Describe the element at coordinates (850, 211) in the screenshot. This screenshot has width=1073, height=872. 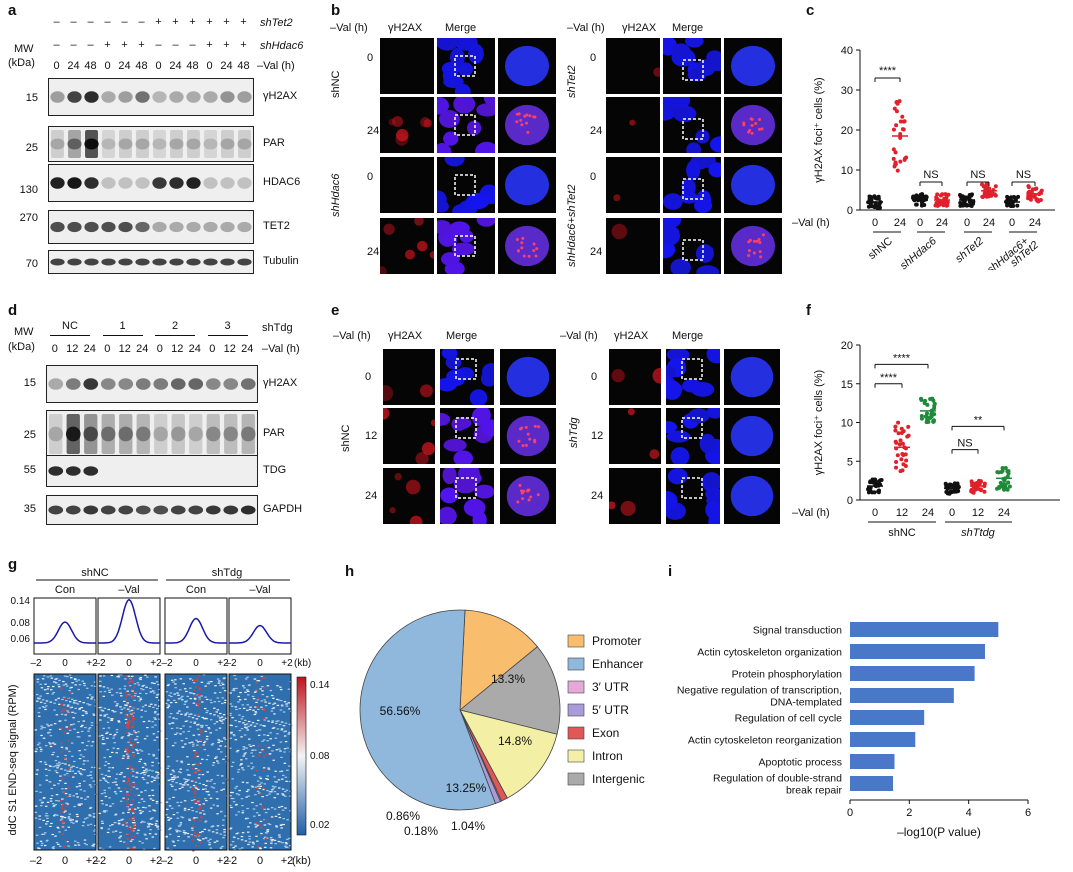
I see `y-tick-label: 0` at that location.